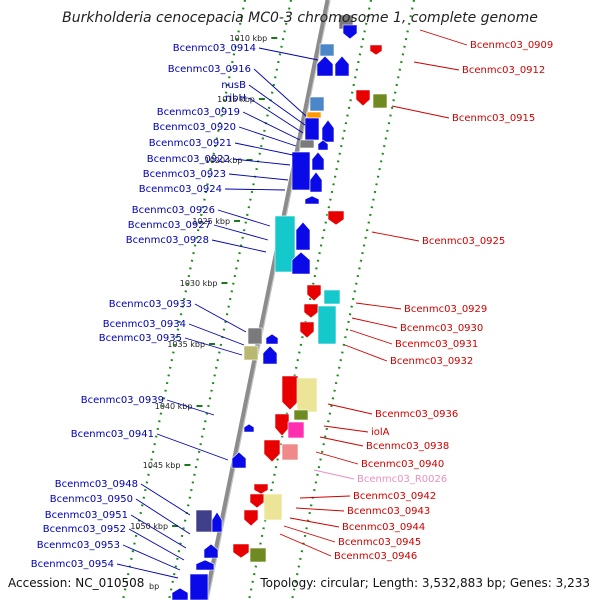 The width and height of the screenshot is (600, 600). What do you see at coordinates (224, 160) in the screenshot?
I see `kbp-label: 1020 kbp` at bounding box center [224, 160].